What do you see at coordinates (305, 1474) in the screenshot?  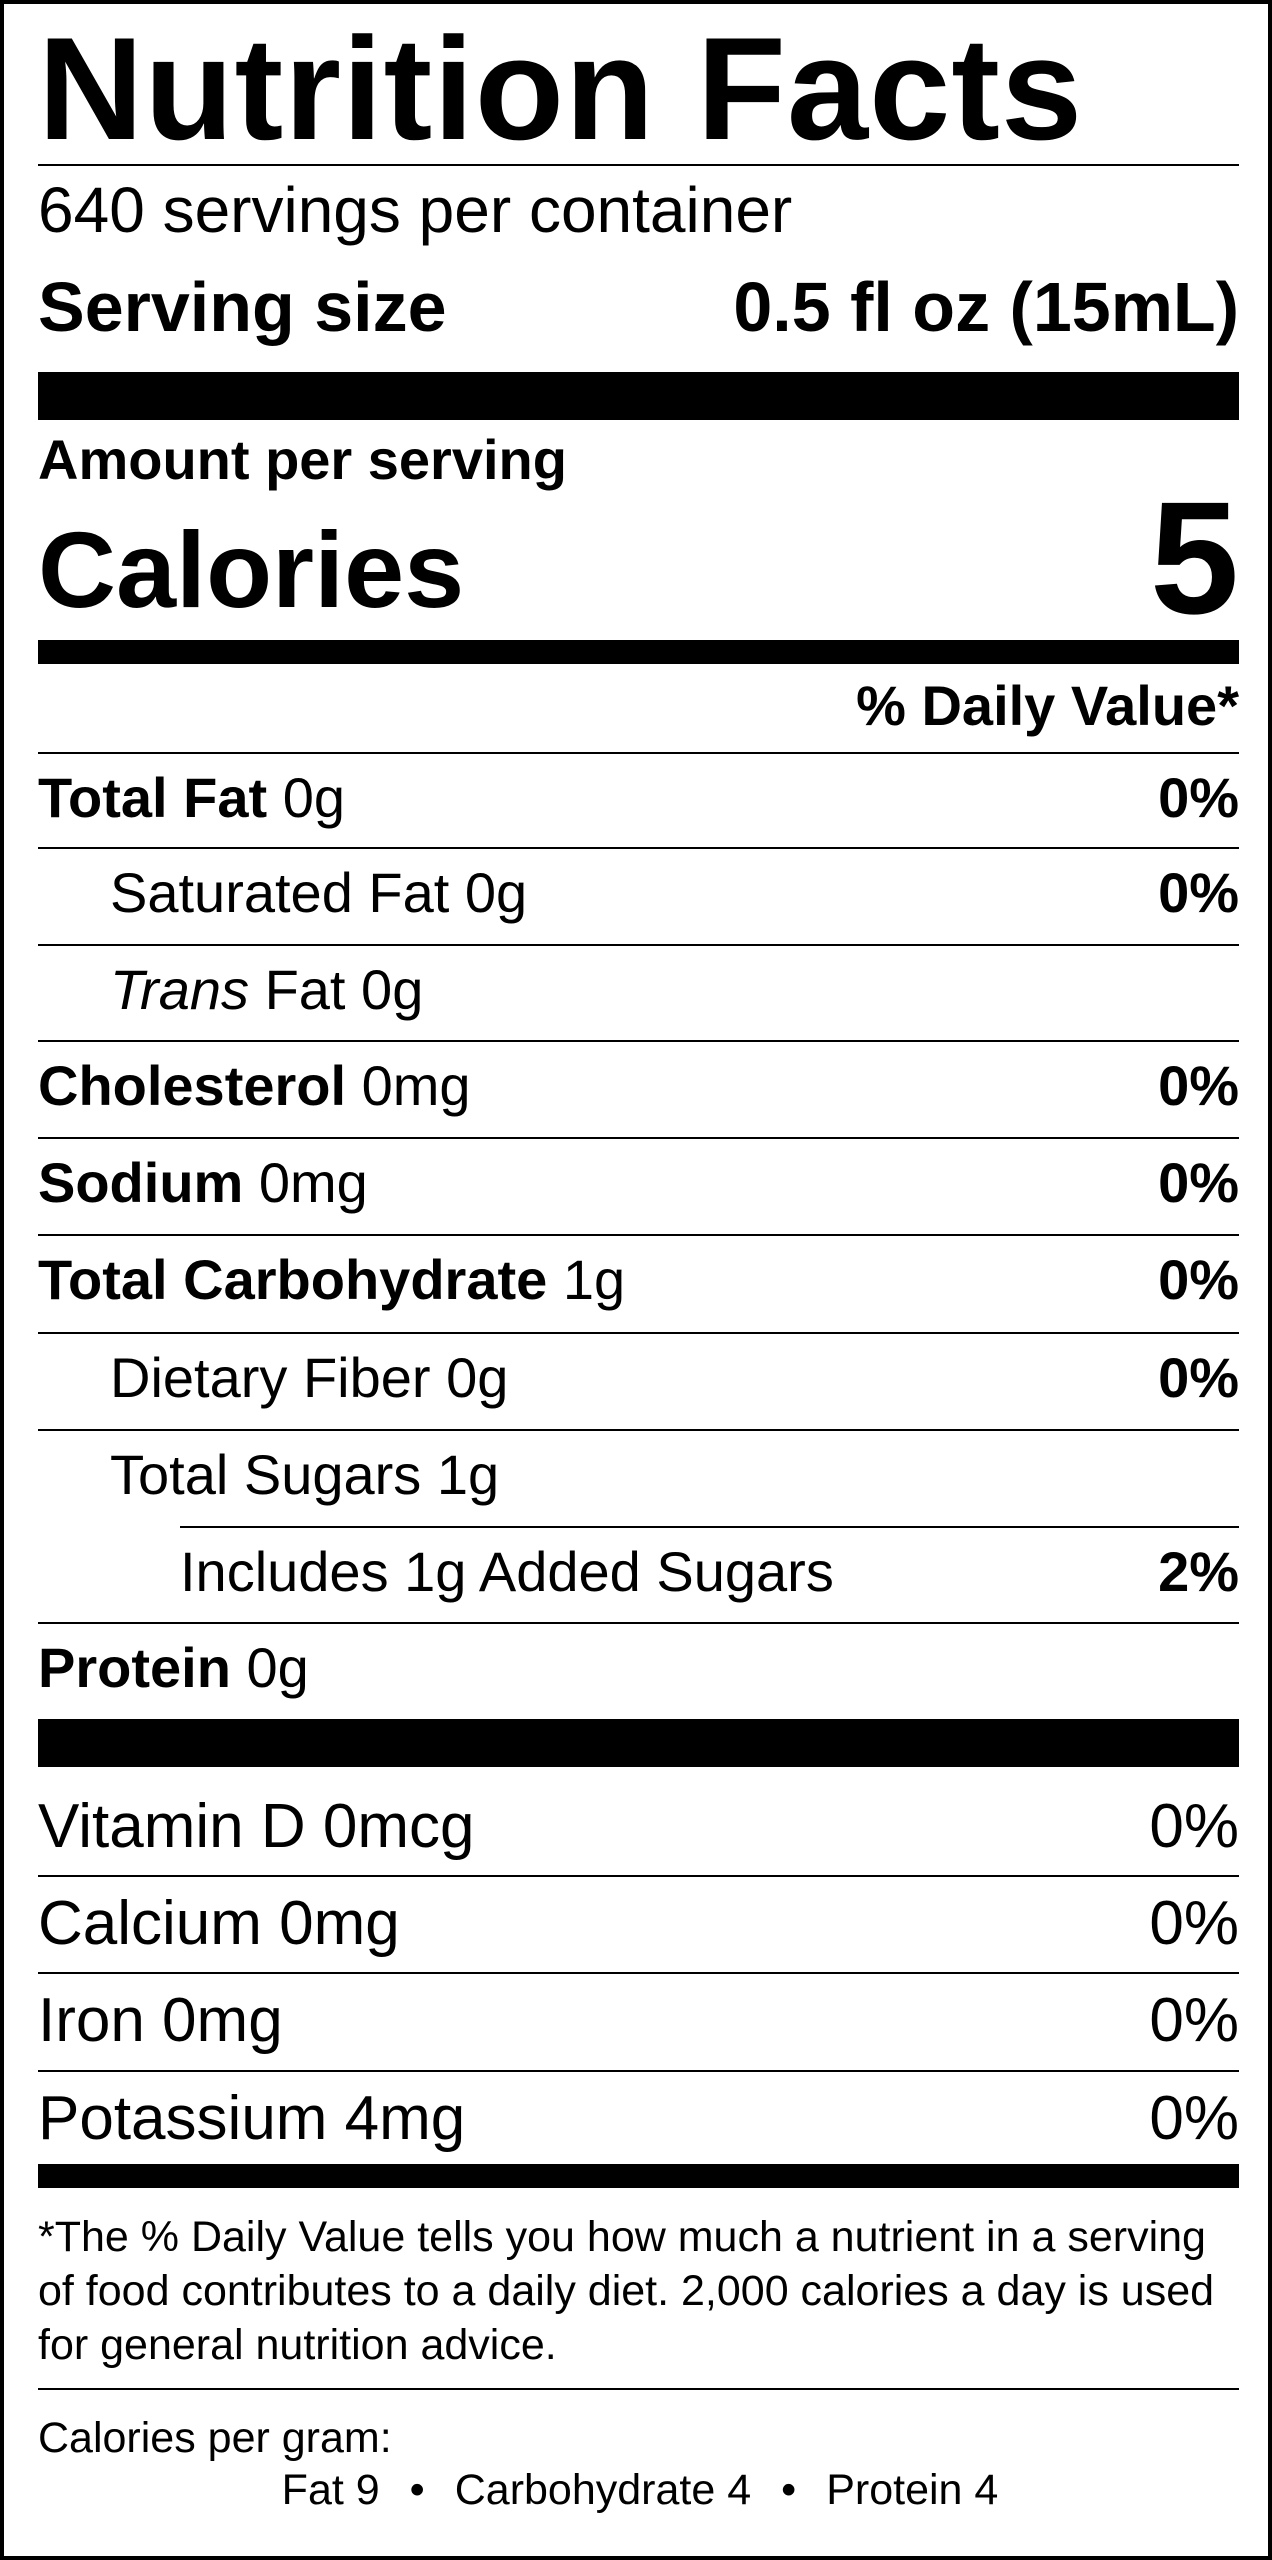 I see `nutrient-name: Total Sugars 1g` at bounding box center [305, 1474].